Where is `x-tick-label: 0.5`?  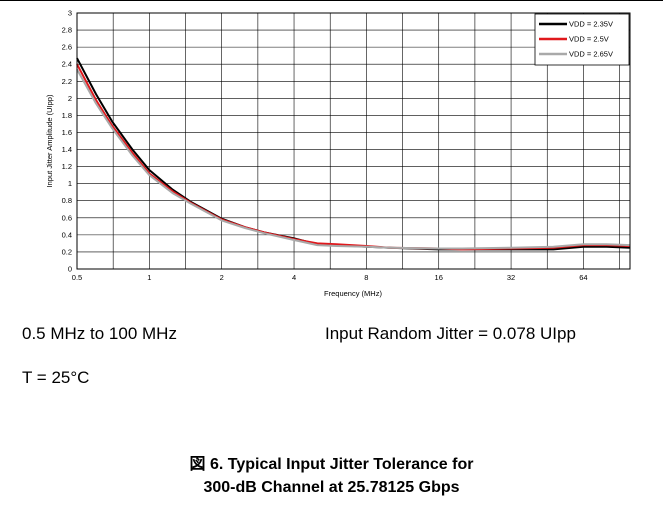 x-tick-label: 0.5 is located at coordinates (77, 277).